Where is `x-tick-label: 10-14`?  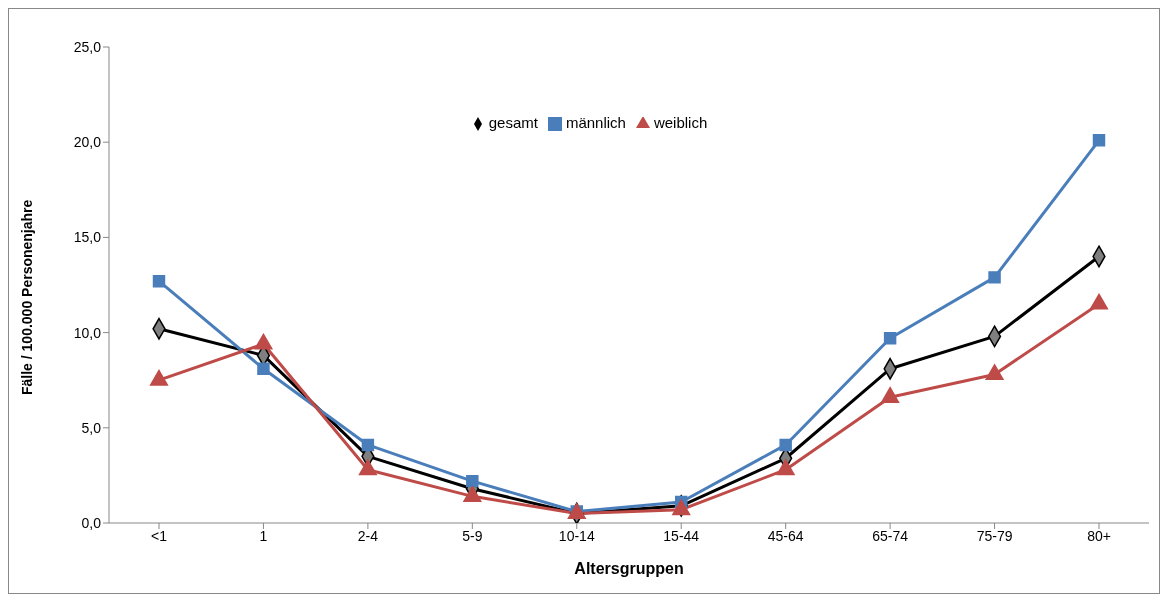
x-tick-label: 10-14 is located at coordinates (576, 535).